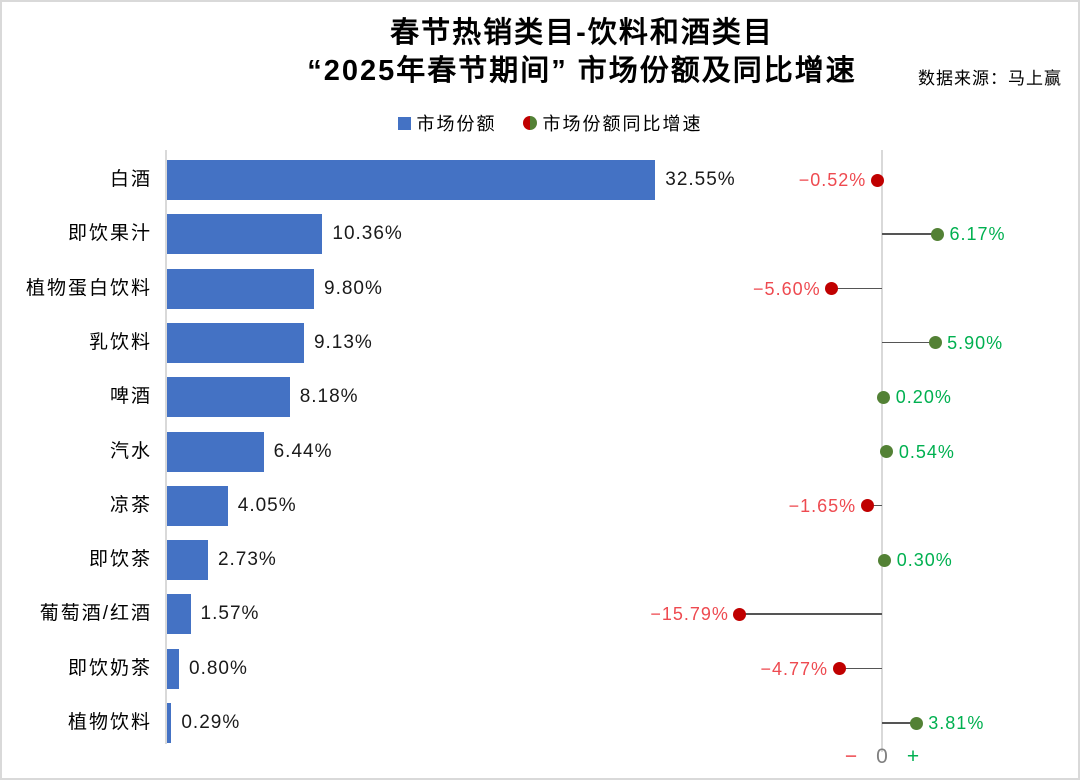 The height and width of the screenshot is (780, 1080). Describe the element at coordinates (990, 78) in the screenshot. I see `data-source-note: 数据来源：马上赢` at that location.